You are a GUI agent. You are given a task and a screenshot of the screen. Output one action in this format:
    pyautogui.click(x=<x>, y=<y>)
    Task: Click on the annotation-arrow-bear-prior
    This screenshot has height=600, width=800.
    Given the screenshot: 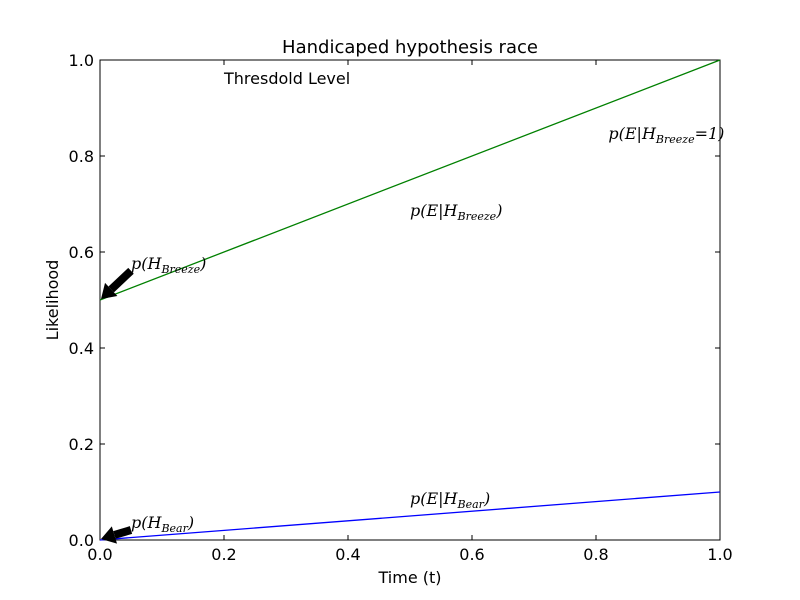 What is the action you would take?
    pyautogui.click(x=123, y=532)
    